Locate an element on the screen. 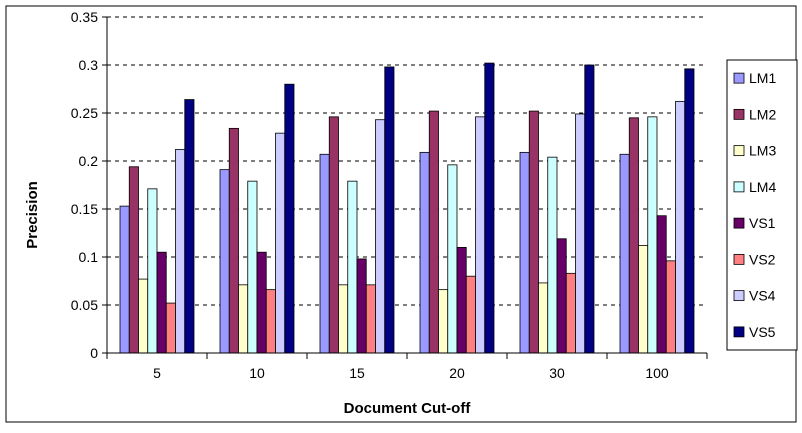 This screenshot has height=433, width=802. x-tick-label: 20 is located at coordinates (457, 373).